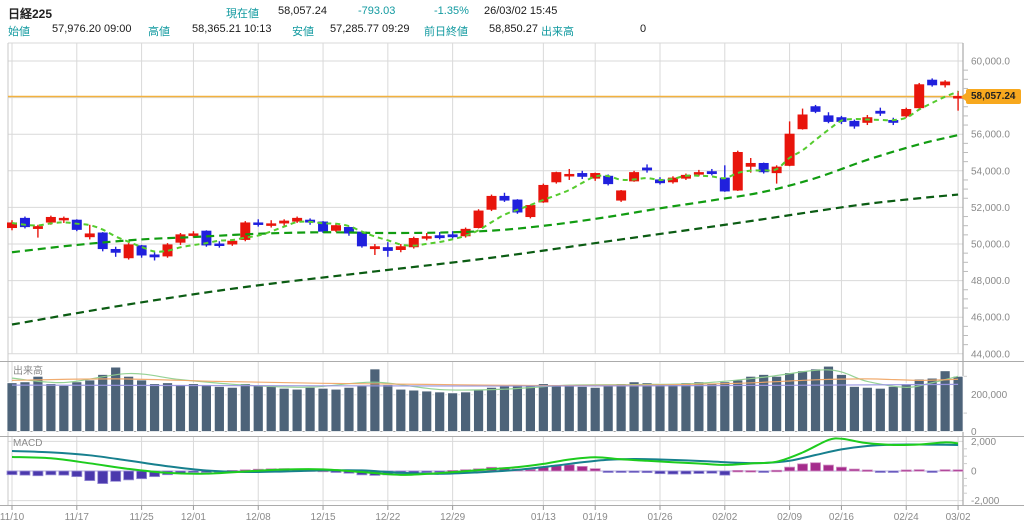 The image size is (1024, 524). Describe the element at coordinates (724, 517) in the screenshot. I see `svg-text: 02/02` at that location.